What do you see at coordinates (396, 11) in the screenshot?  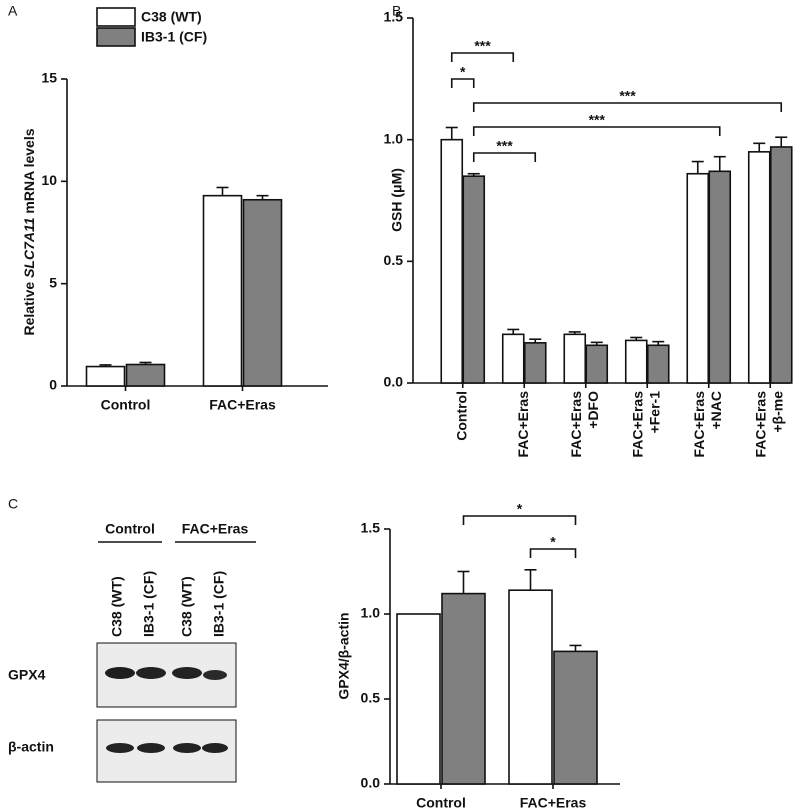 I see `panel-label: B` at bounding box center [396, 11].